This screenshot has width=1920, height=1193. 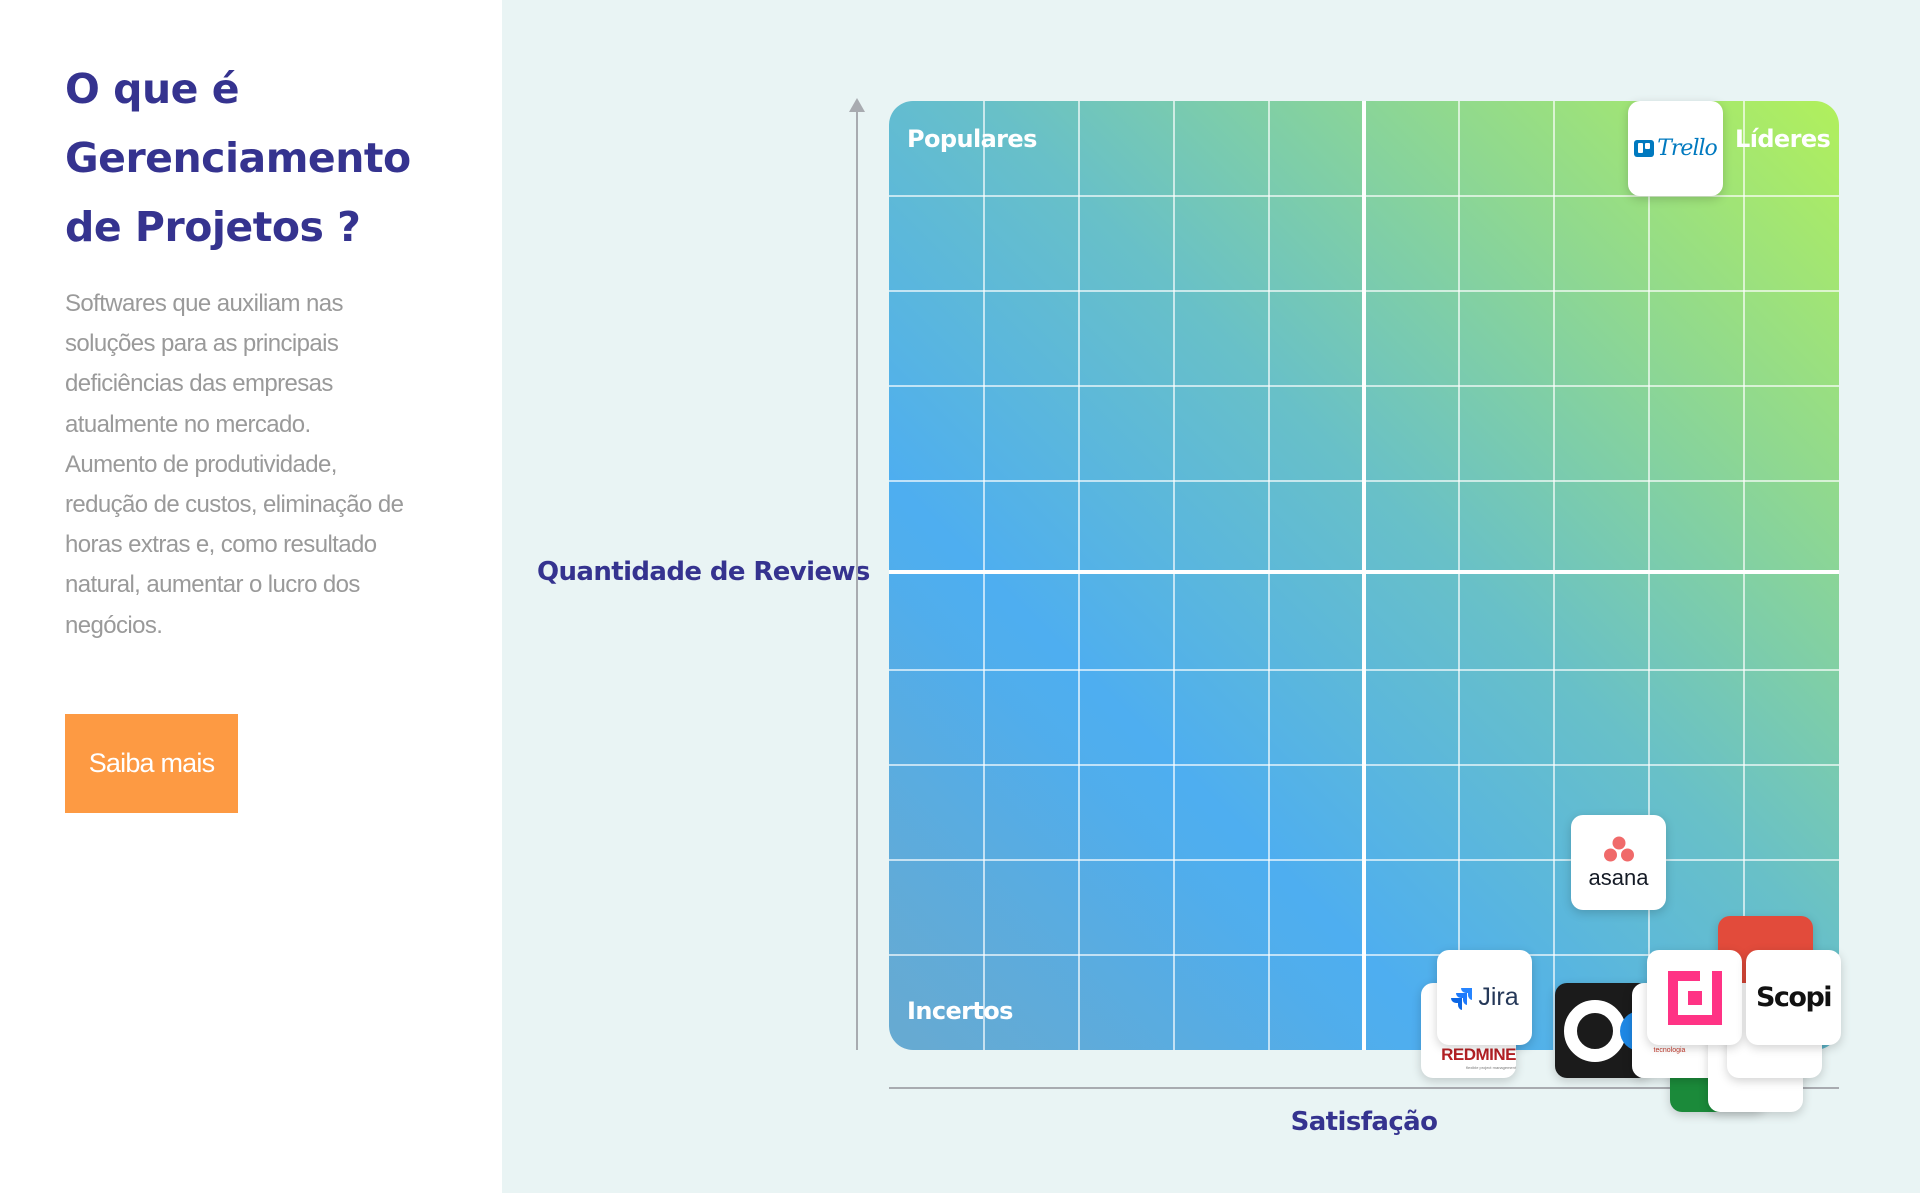 What do you see at coordinates (1669, 1050) in the screenshot?
I see `tecnologia-logo-text: tecnologia` at bounding box center [1669, 1050].